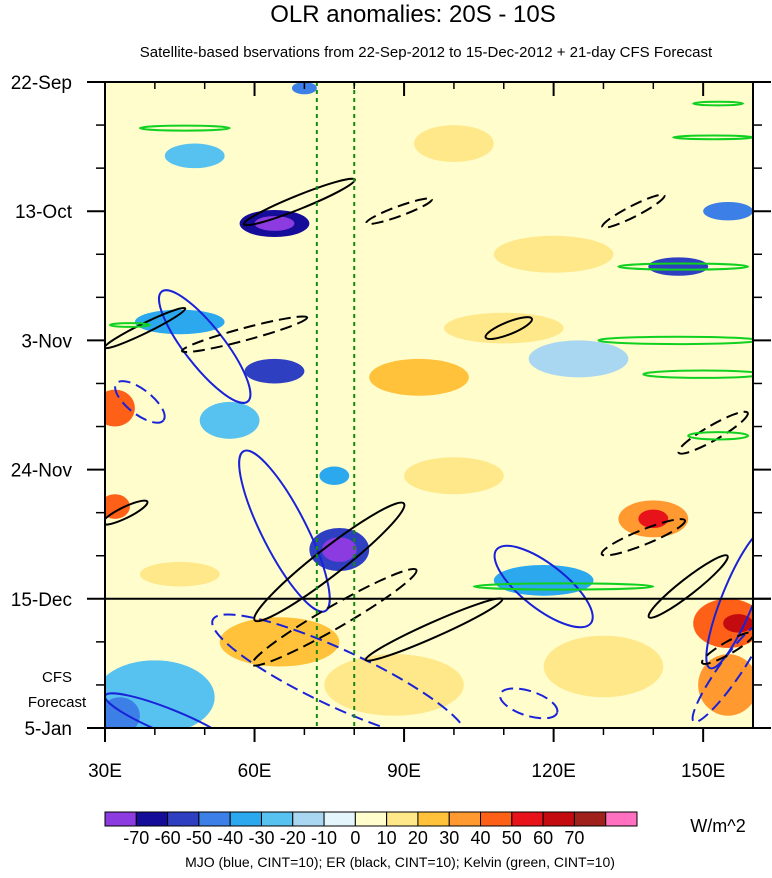 This screenshot has width=772, height=878. I want to click on x-tick-label-4: 150E, so click(703, 771).